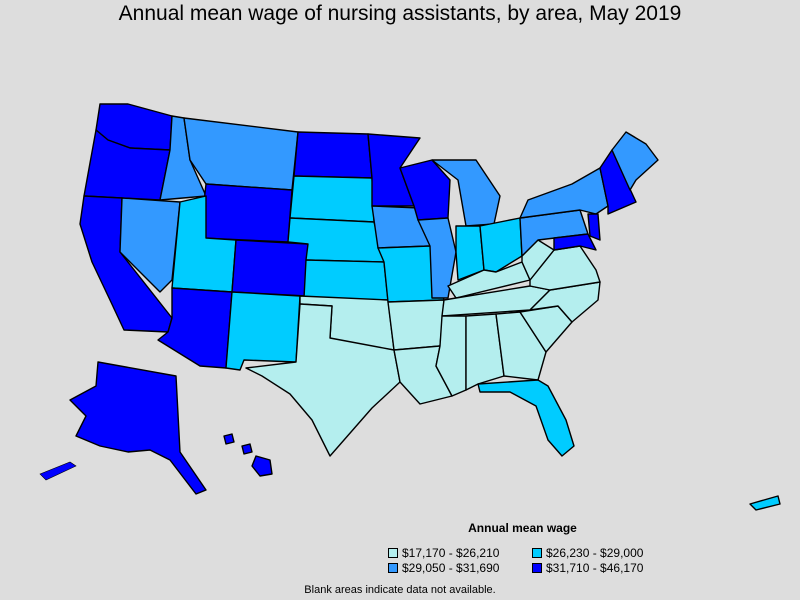  What do you see at coordinates (247, 449) in the screenshot?
I see `map-region-hawaii-maui` at bounding box center [247, 449].